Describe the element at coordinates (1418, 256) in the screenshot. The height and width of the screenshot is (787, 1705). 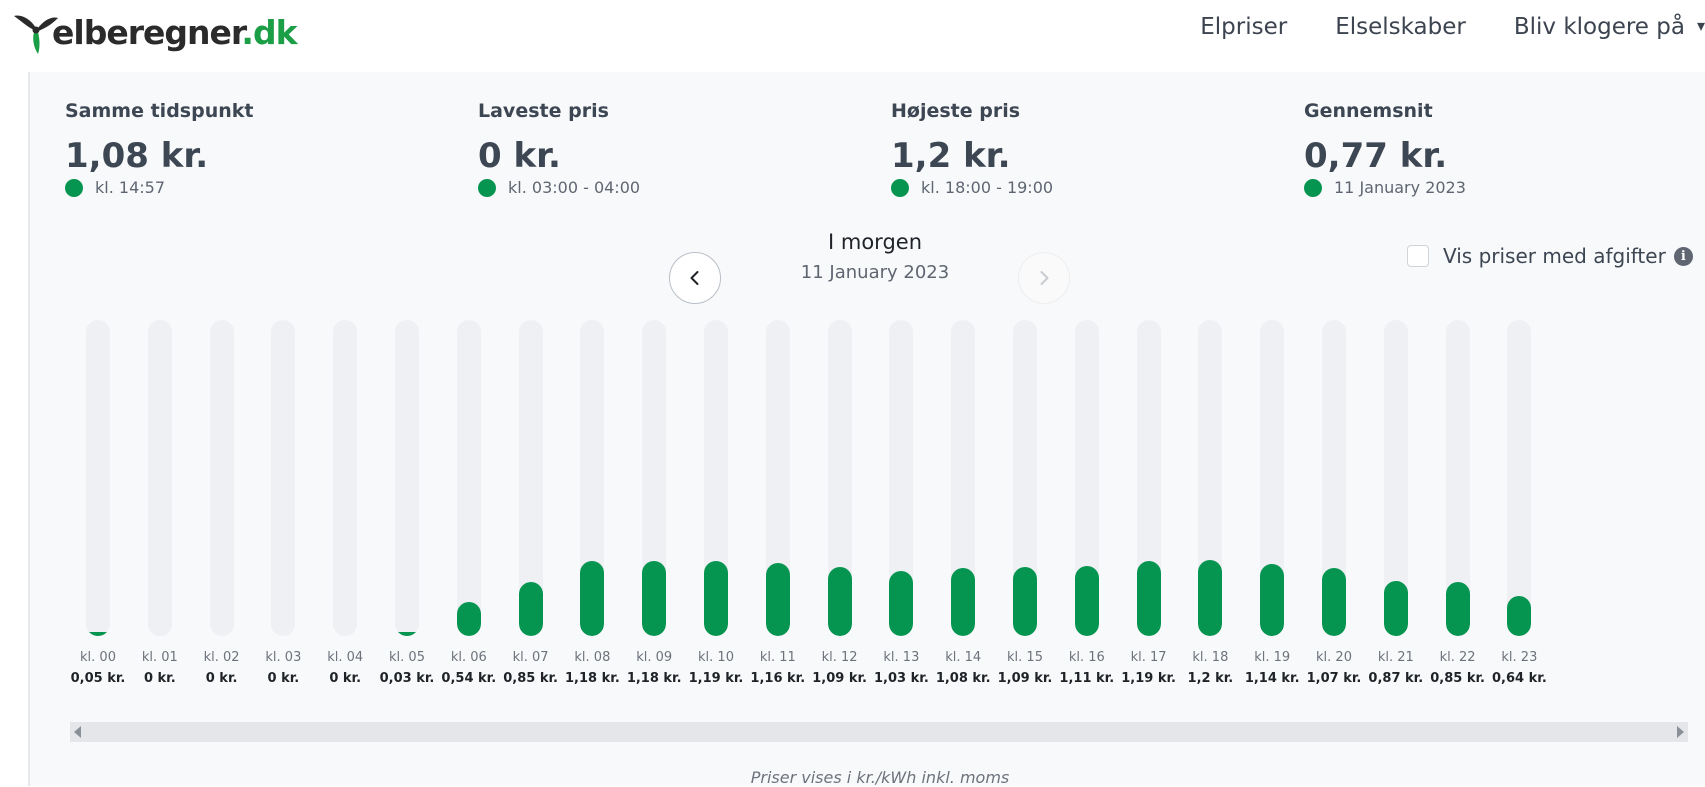
I see `tax-checkbox` at that location.